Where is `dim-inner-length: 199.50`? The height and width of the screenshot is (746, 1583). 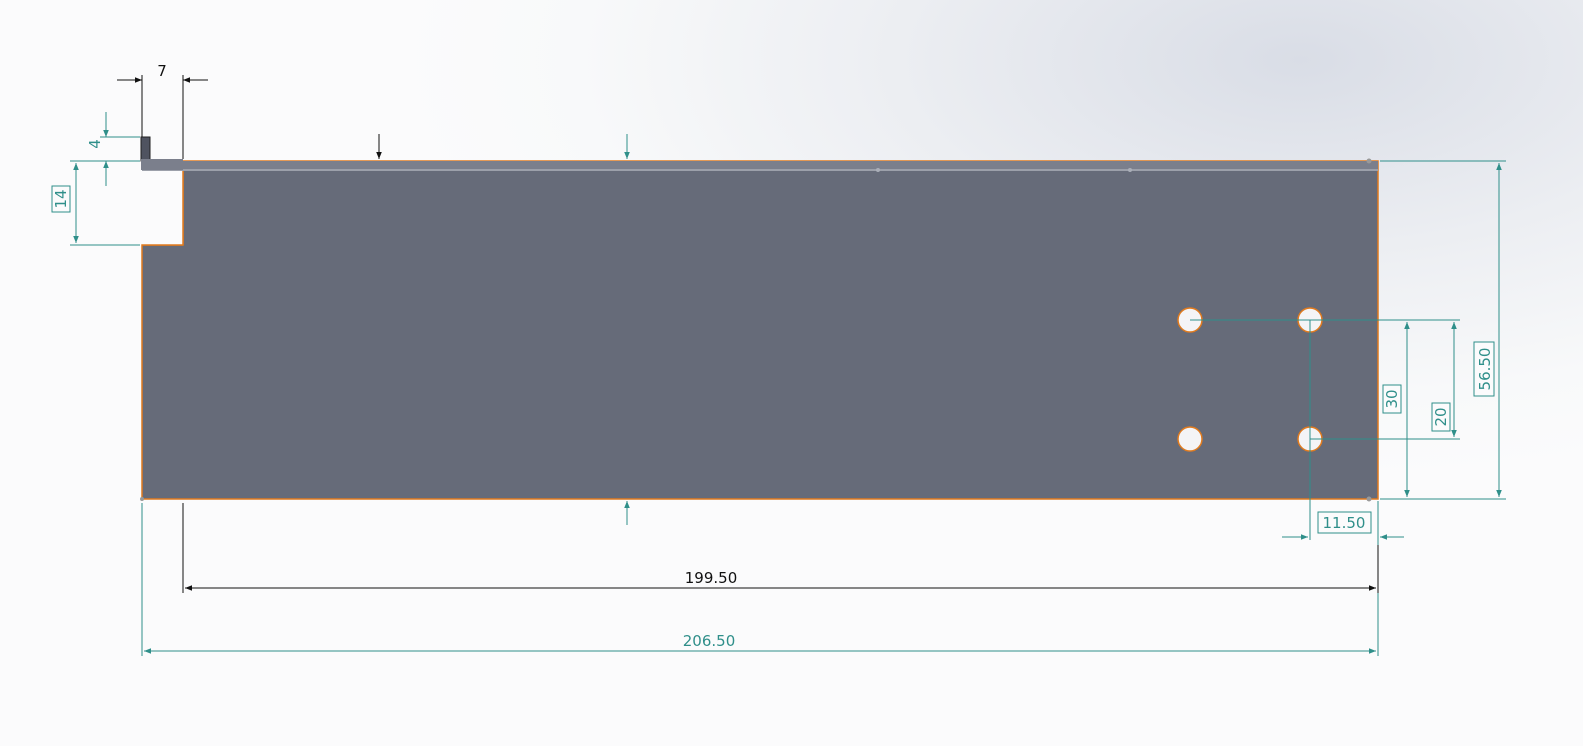 dim-inner-length: 199.50 is located at coordinates (780, 548).